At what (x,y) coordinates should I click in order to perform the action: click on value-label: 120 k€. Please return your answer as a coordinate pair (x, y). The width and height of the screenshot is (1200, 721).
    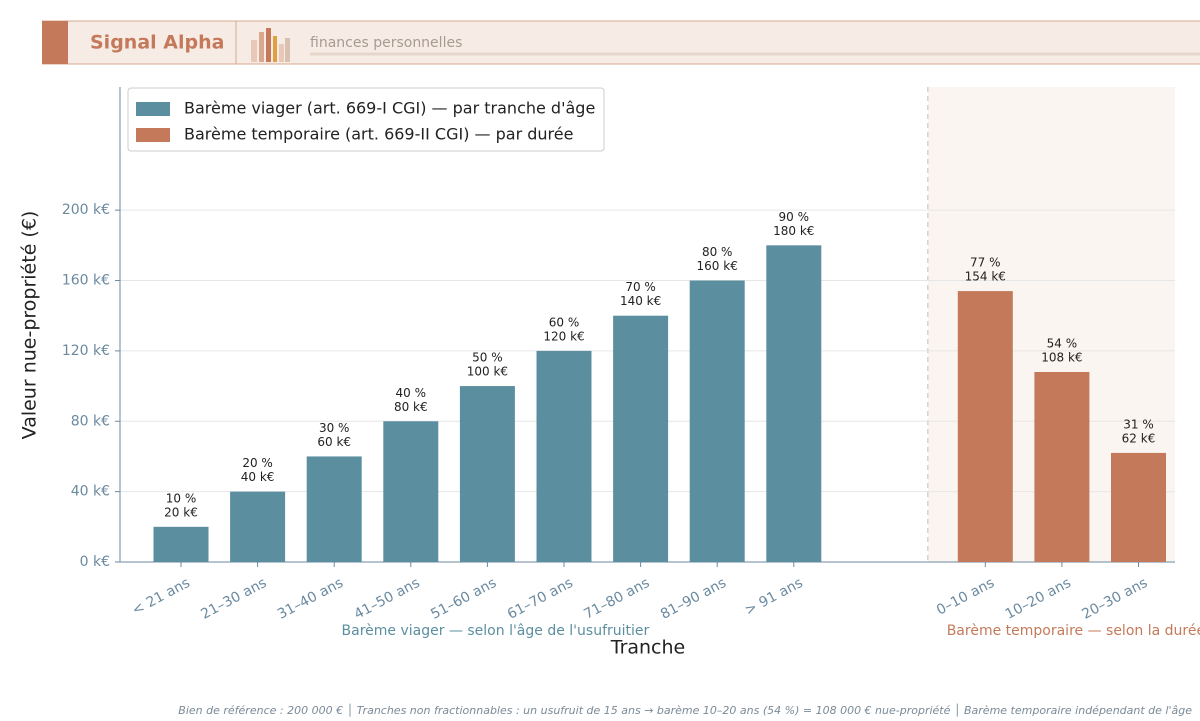
    Looking at the image, I should click on (563, 336).